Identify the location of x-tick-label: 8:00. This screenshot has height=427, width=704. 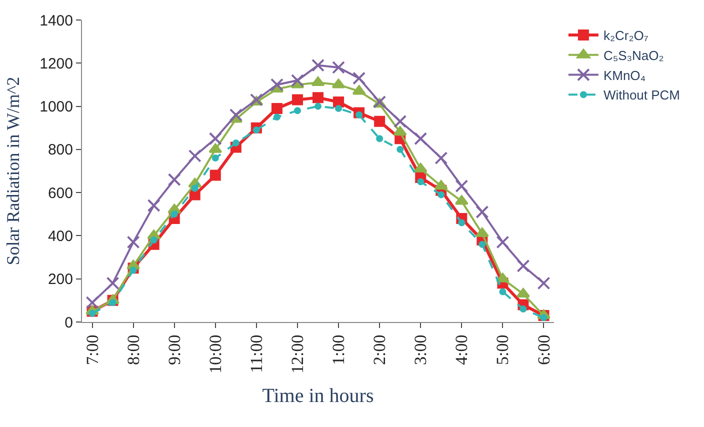
(133, 350).